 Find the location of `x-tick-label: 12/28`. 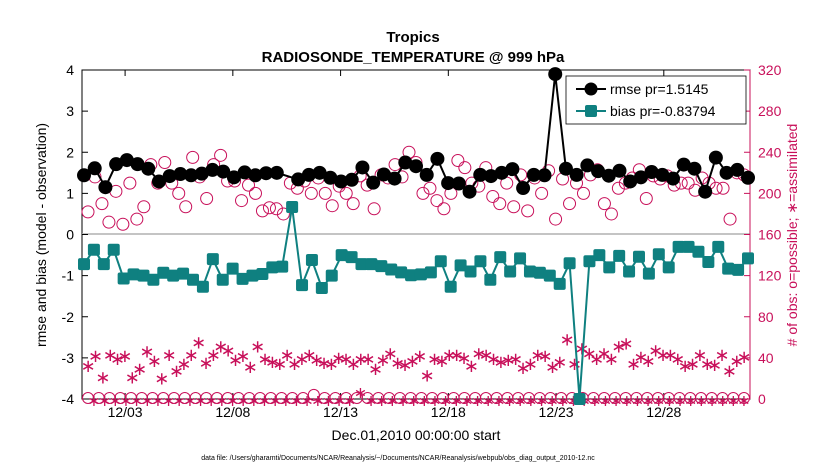

x-tick-label: 12/28 is located at coordinates (663, 412).